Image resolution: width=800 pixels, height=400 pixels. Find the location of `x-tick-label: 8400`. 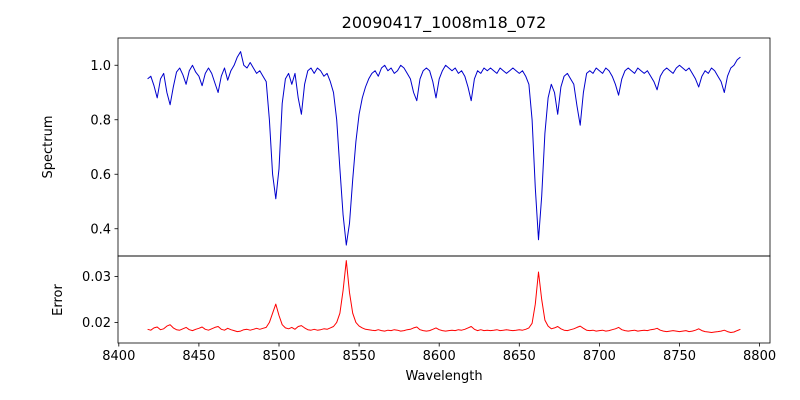

x-tick-label: 8400 is located at coordinates (118, 356).